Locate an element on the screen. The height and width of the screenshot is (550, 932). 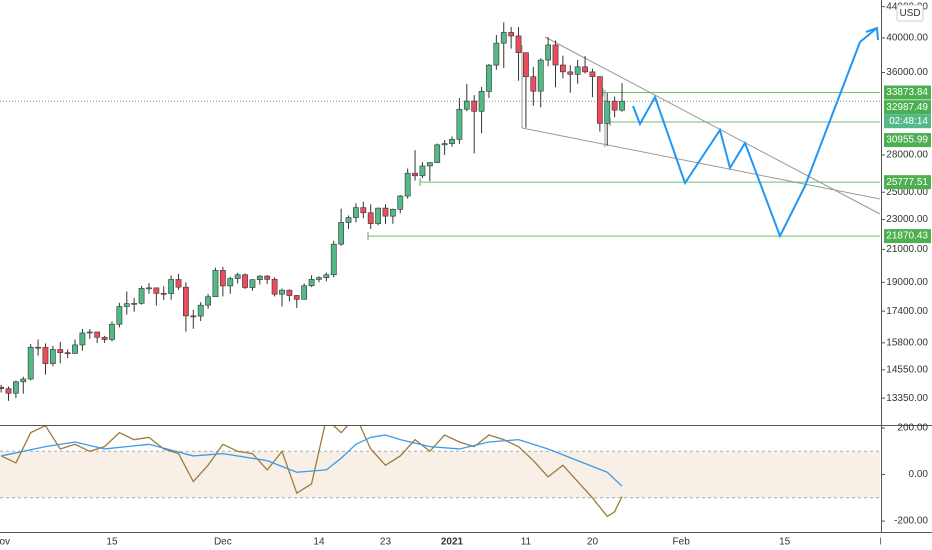
x-tick-label: 11 is located at coordinates (526, 542).